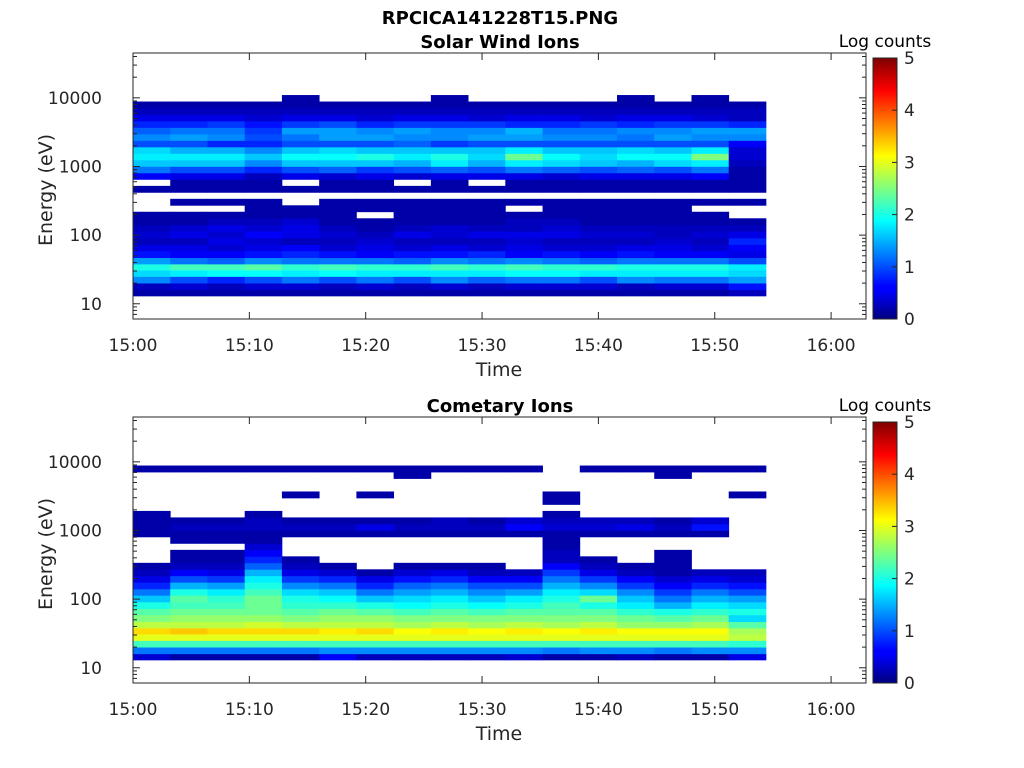 This screenshot has width=1024, height=768. I want to click on panel-title: Solar Wind Ions, so click(499, 42).